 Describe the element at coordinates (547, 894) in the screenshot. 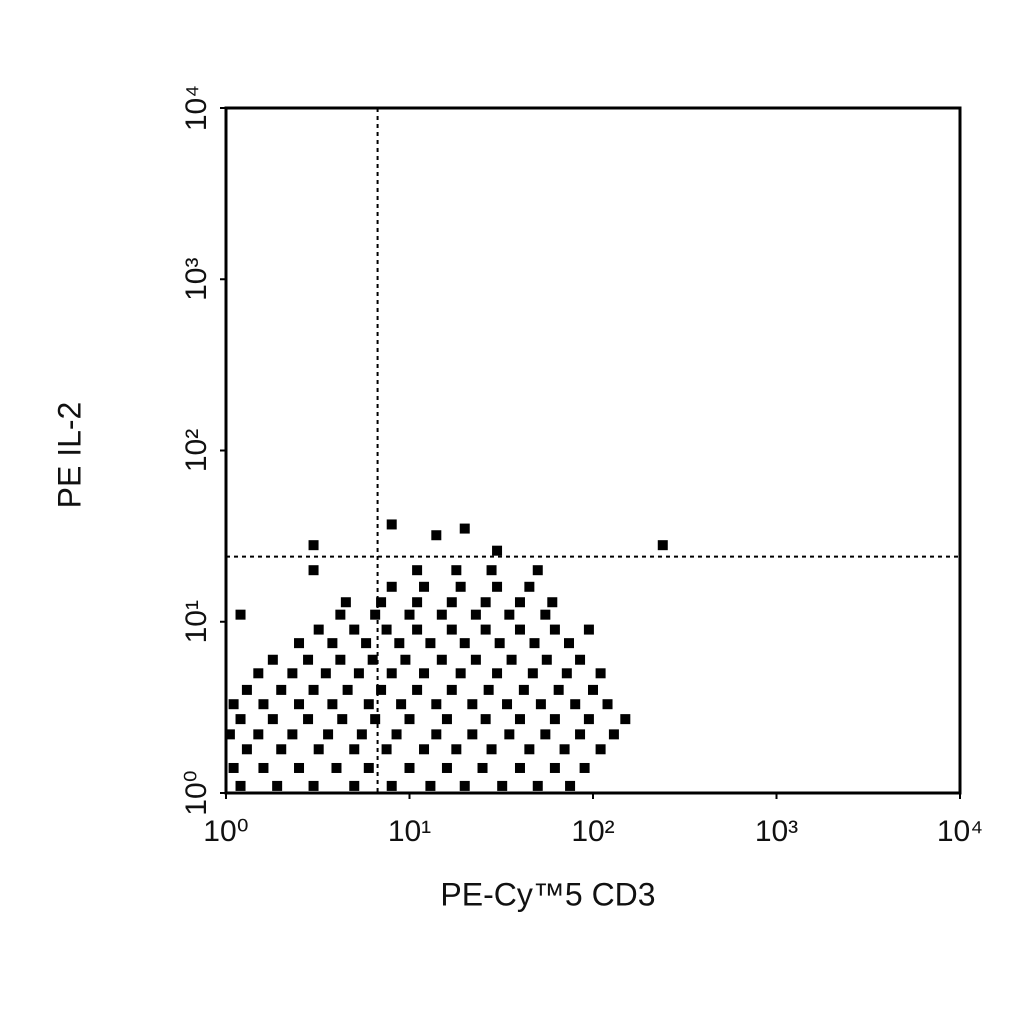

I see `x-axis-title: PE-Cy™5 CD3` at that location.